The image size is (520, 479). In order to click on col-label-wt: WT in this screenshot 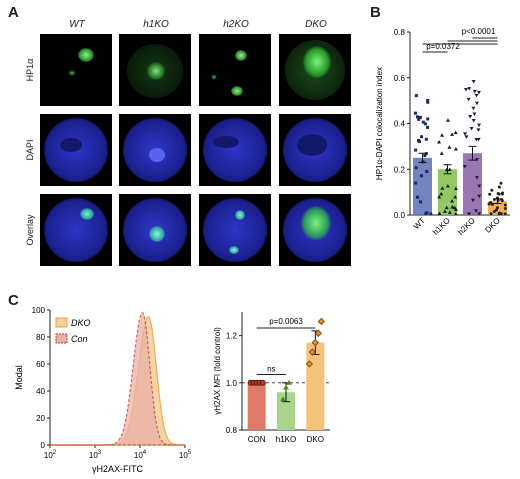, I will do `click(77, 24)`.